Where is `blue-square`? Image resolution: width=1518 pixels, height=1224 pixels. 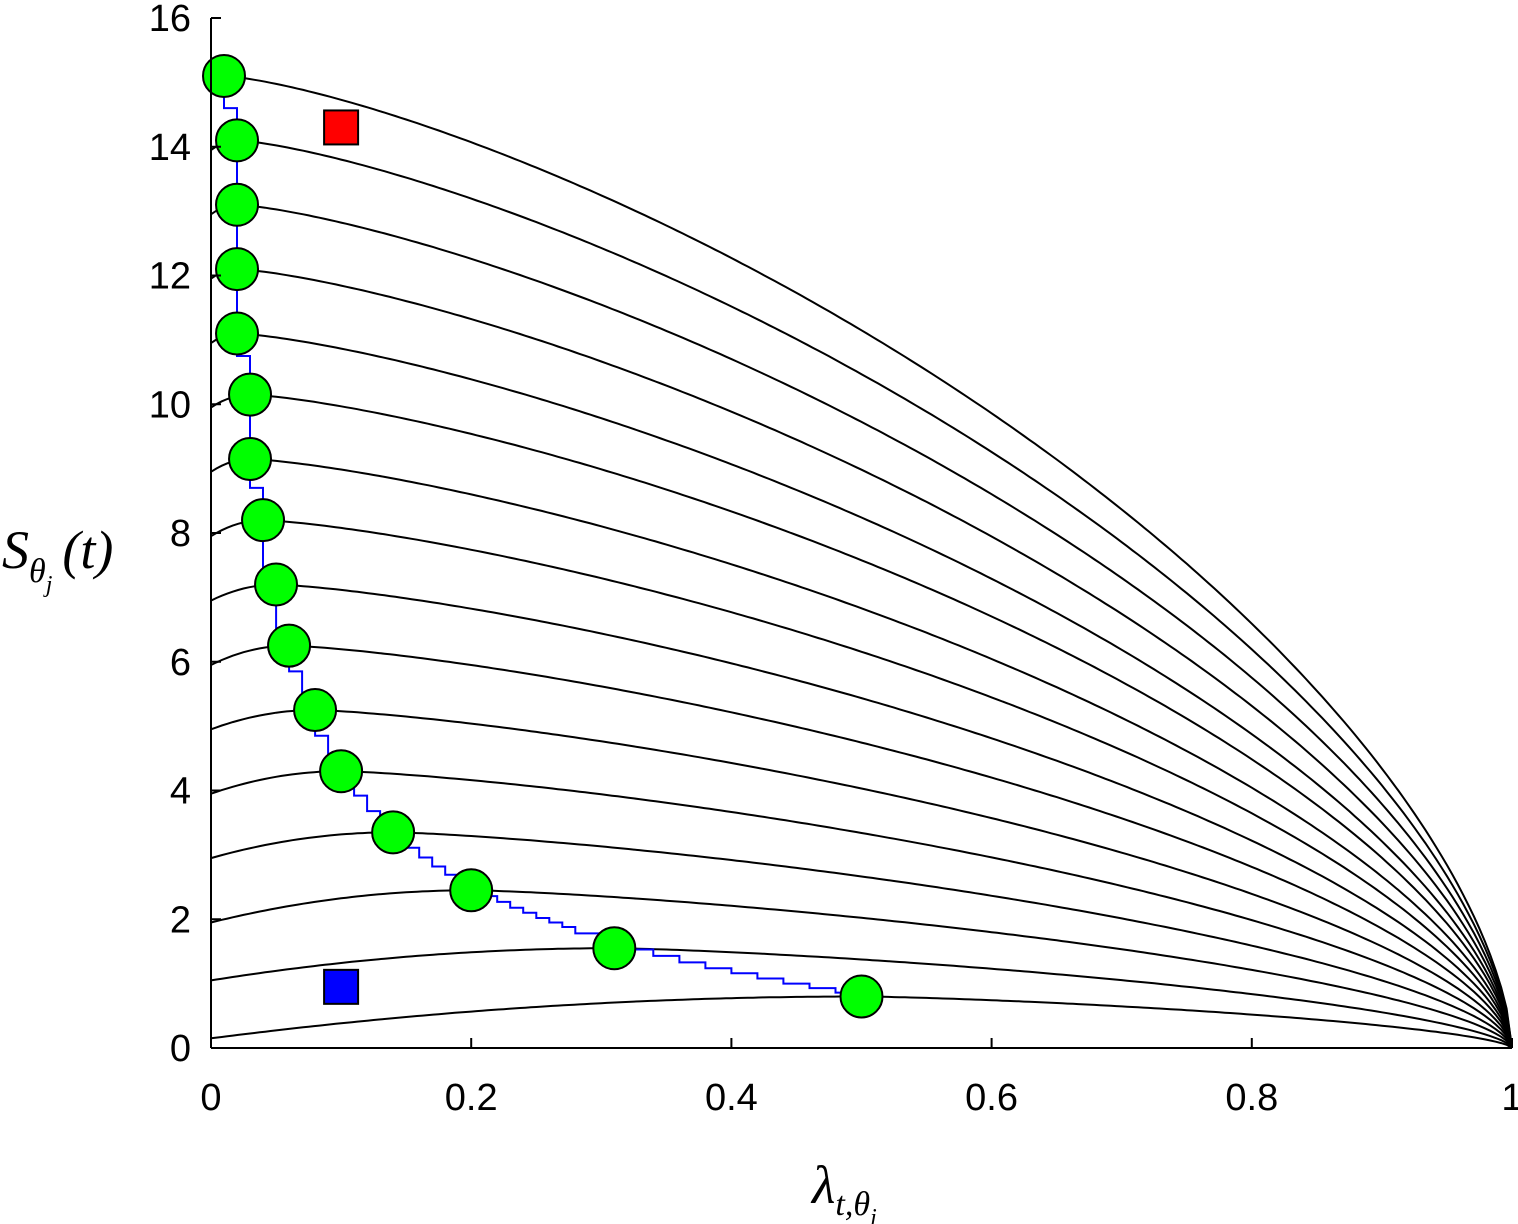 blue-square is located at coordinates (341, 986).